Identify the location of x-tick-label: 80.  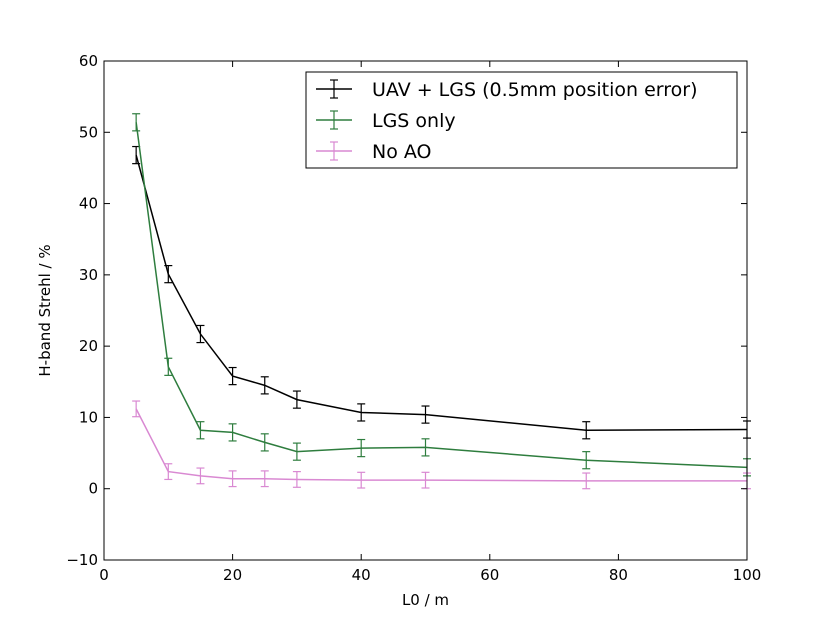
(618, 575).